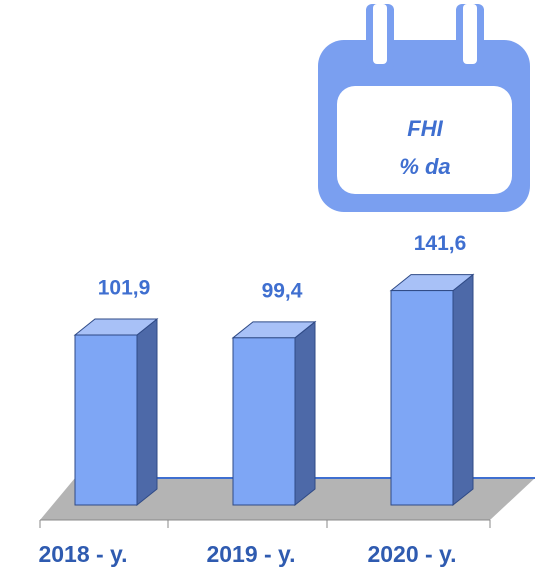 This screenshot has height=574, width=539. I want to click on x-tick-label: 2019 - y., so click(250, 554).